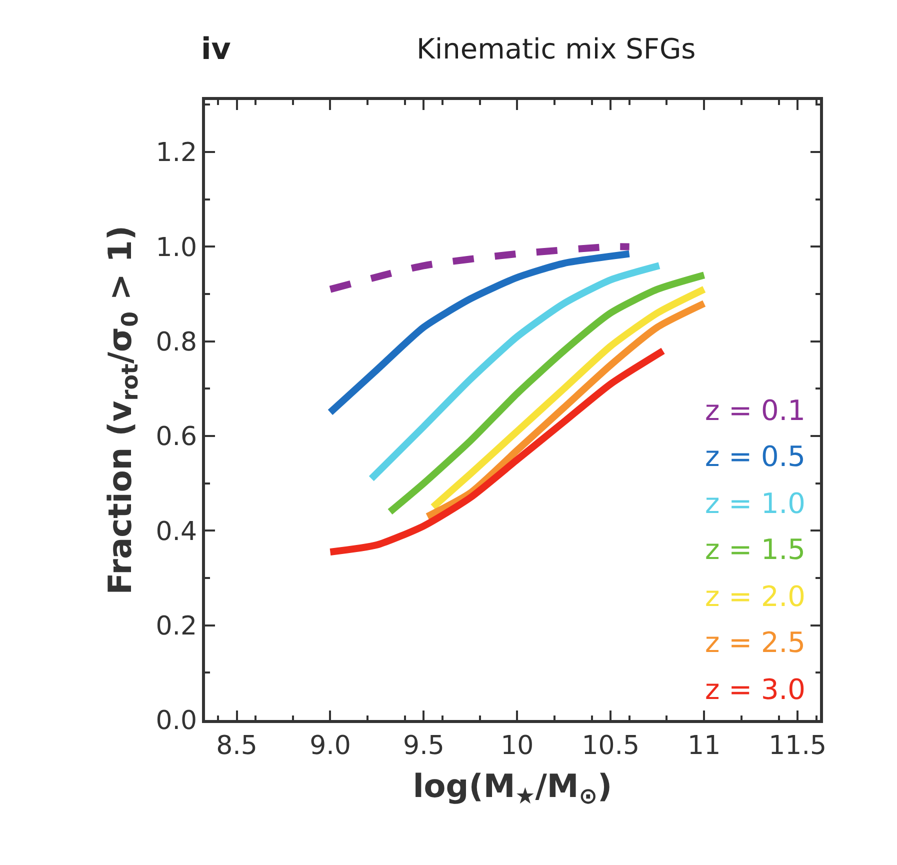  I want to click on text: z = 0.5, so click(755, 456).